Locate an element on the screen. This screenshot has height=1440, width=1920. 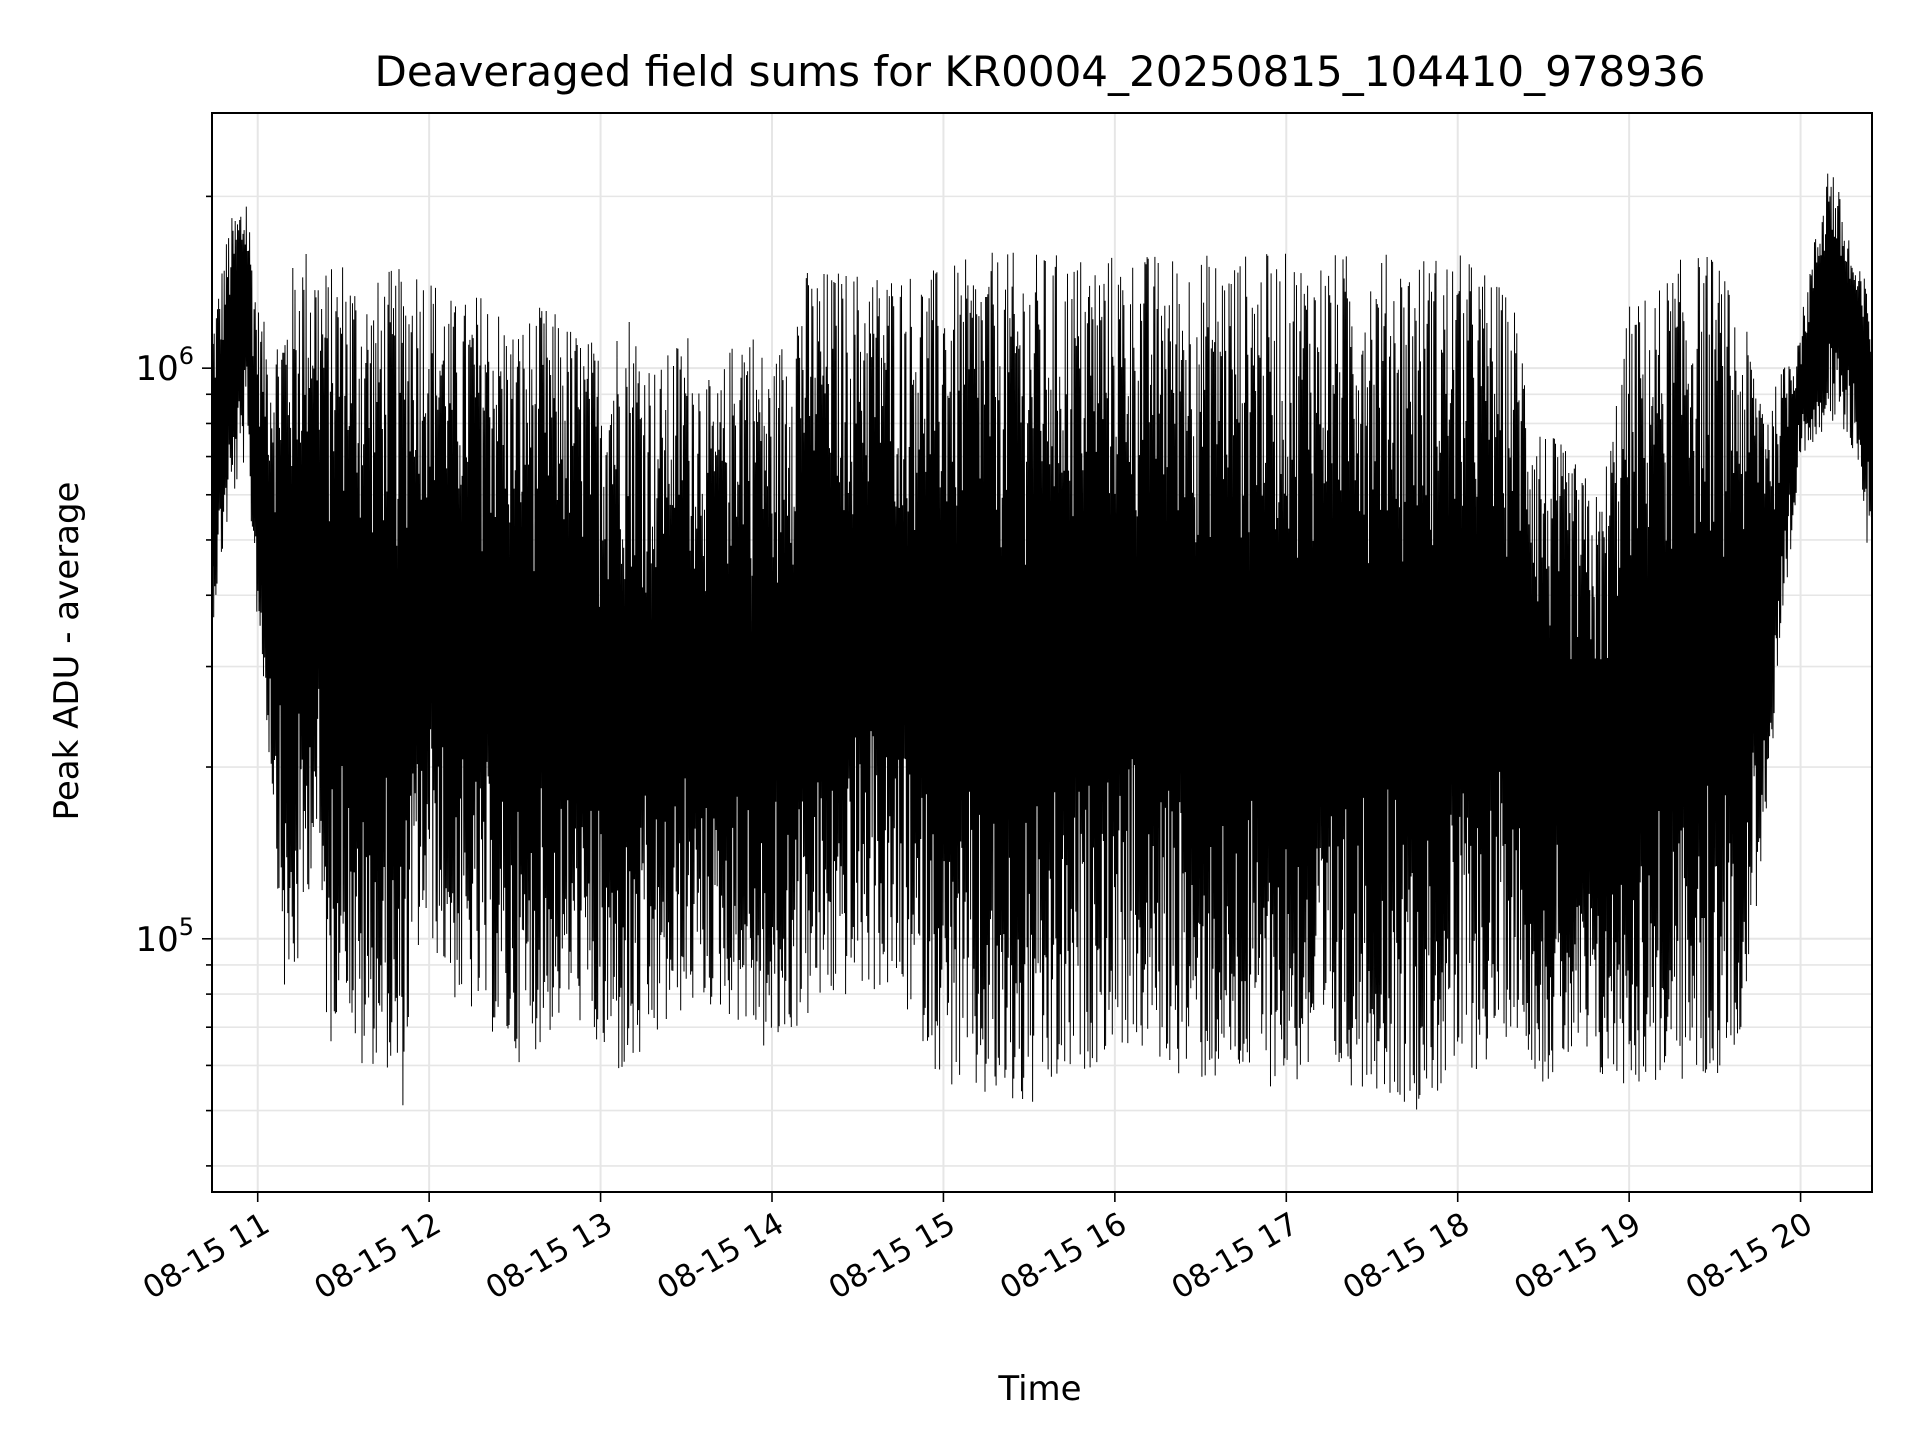
y-tick-label: 10⁵ is located at coordinates (164, 936).